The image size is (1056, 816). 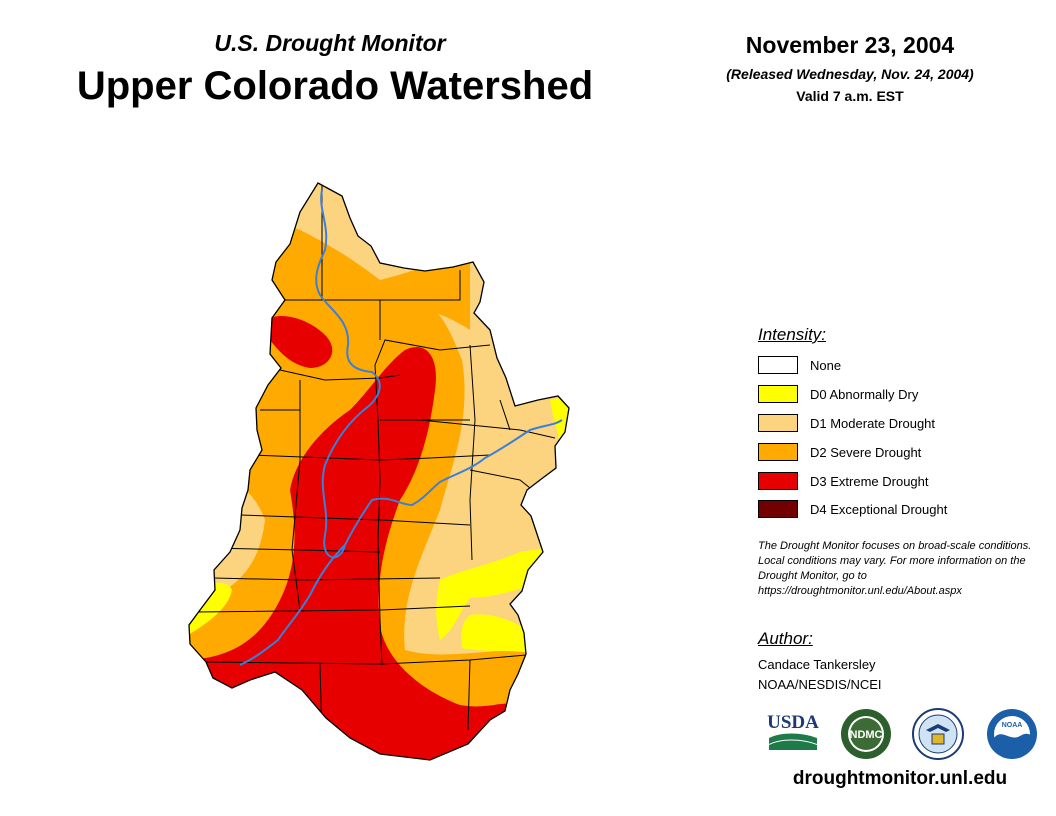 I want to click on footer-url: droughtmonitor.unl.edu, so click(x=900, y=778).